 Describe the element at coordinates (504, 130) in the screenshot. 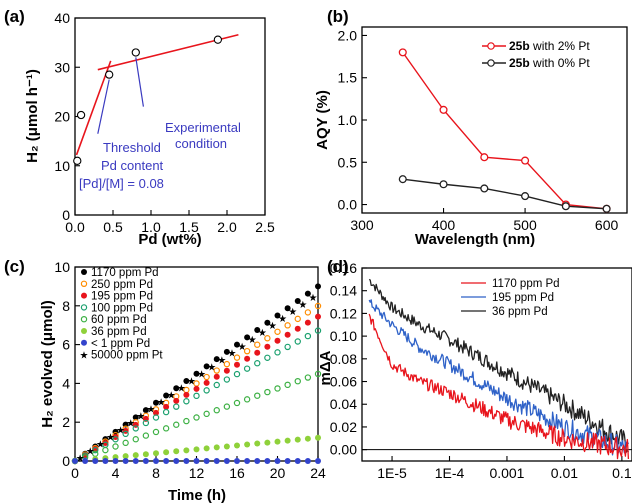

I see `series-line` at that location.